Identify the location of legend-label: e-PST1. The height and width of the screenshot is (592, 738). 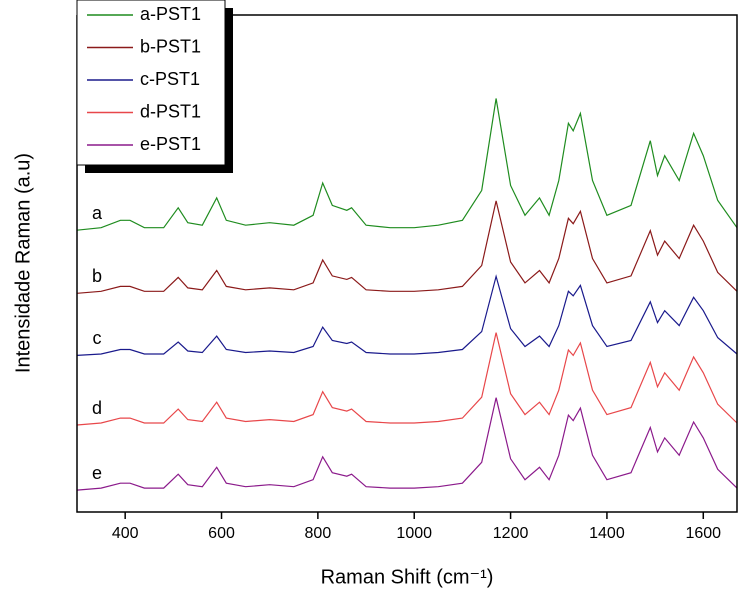
(170, 144).